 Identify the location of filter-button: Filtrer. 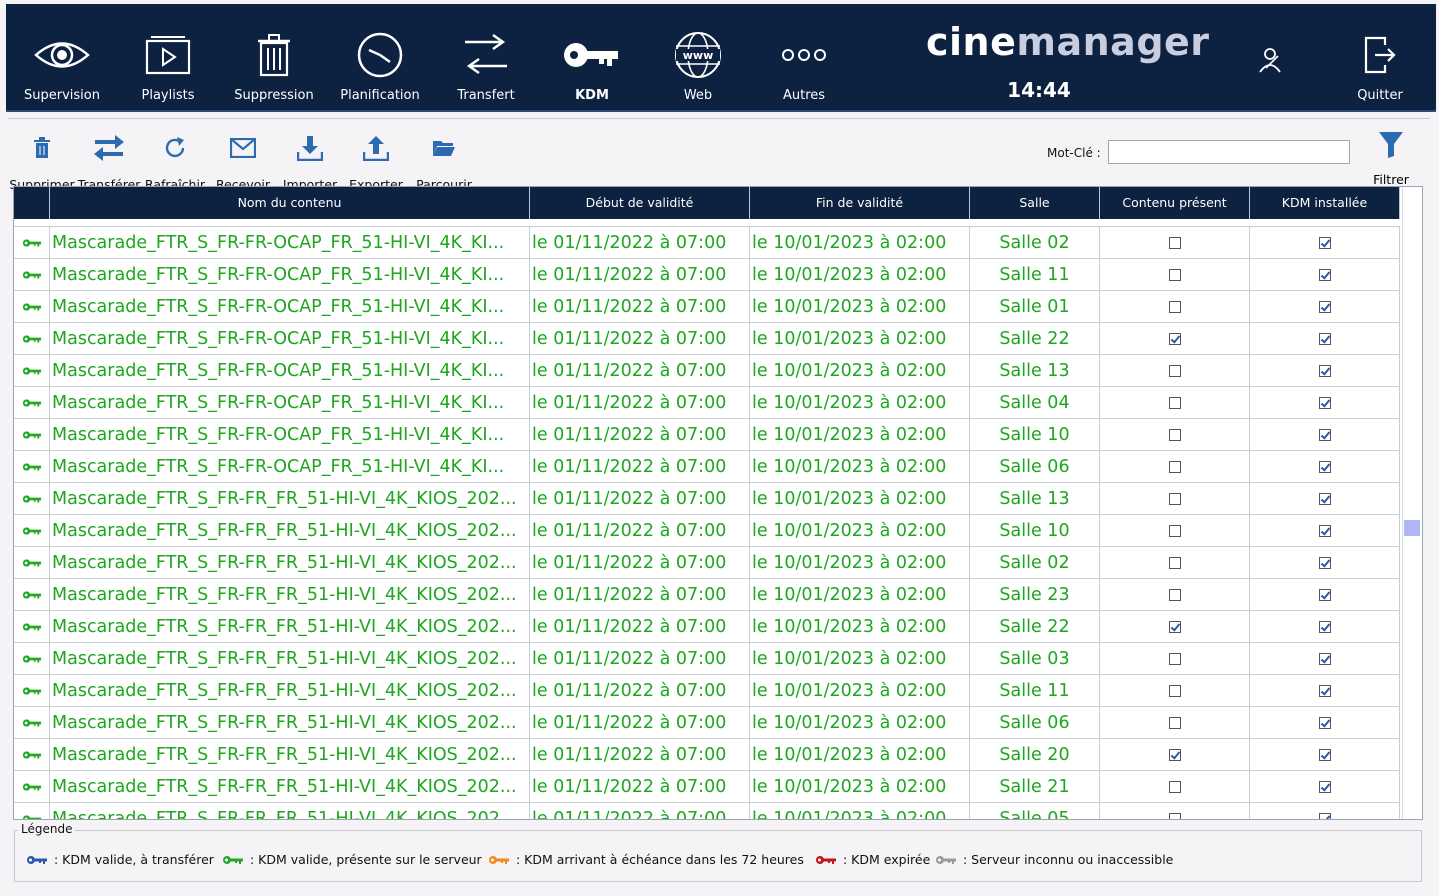
(1391, 158).